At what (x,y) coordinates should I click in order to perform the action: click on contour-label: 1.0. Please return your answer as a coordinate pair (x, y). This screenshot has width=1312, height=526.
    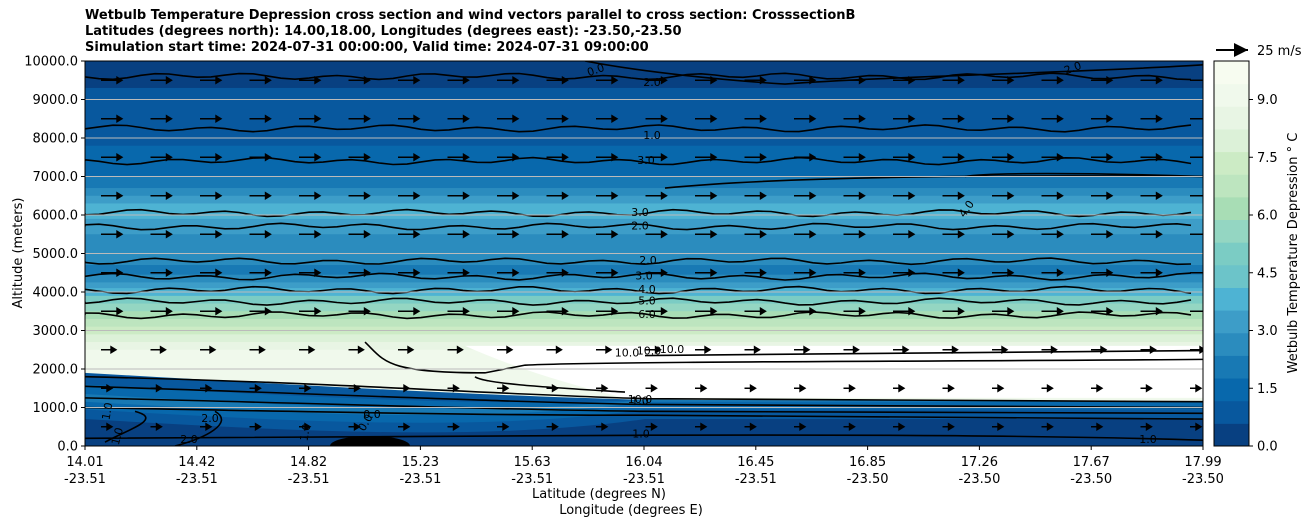
    Looking at the image, I should click on (306, 432).